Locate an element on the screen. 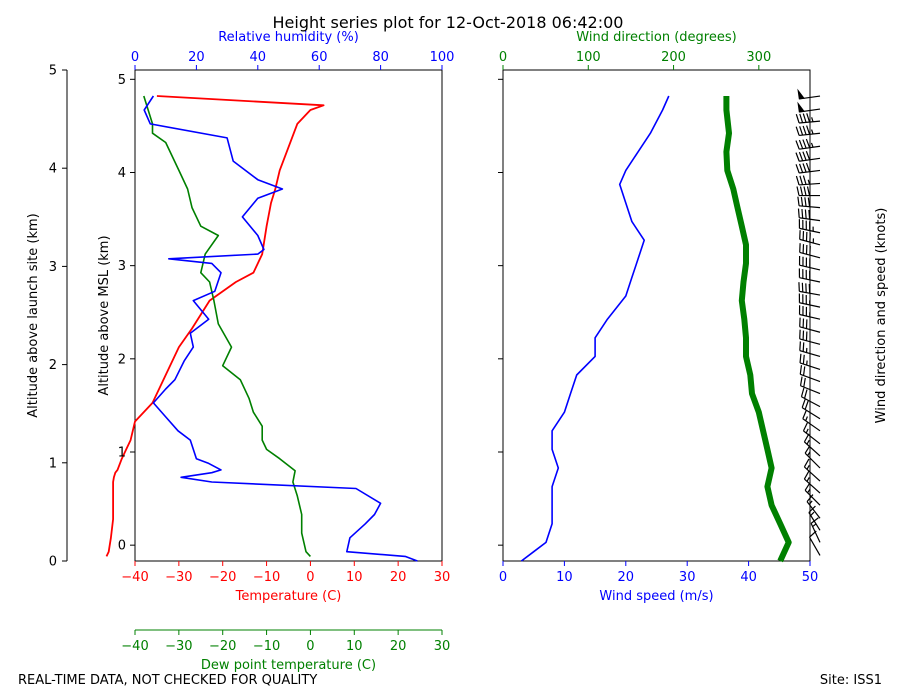 Image resolution: width=900 pixels, height=700 pixels. temperature-tick-label: 10 is located at coordinates (354, 577).